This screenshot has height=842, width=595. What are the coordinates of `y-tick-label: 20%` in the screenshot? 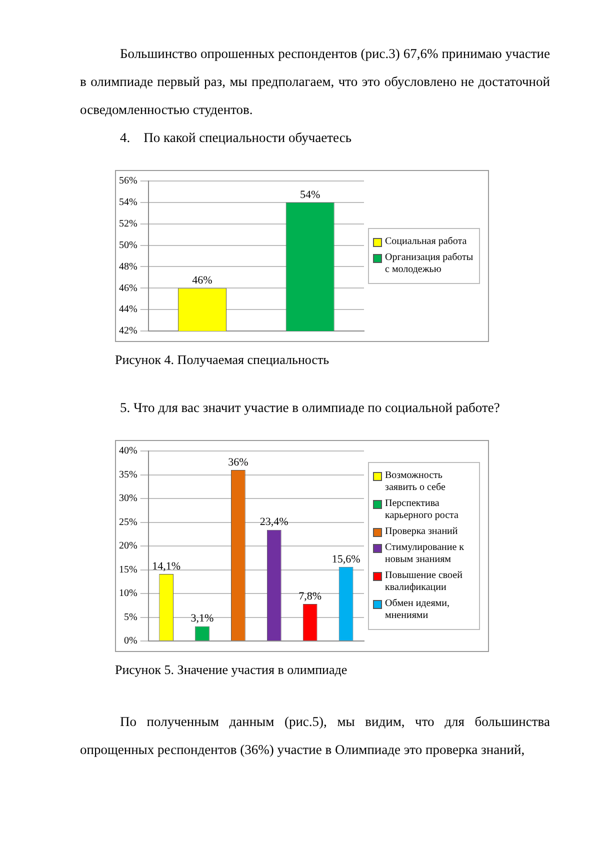 It's located at (128, 546).